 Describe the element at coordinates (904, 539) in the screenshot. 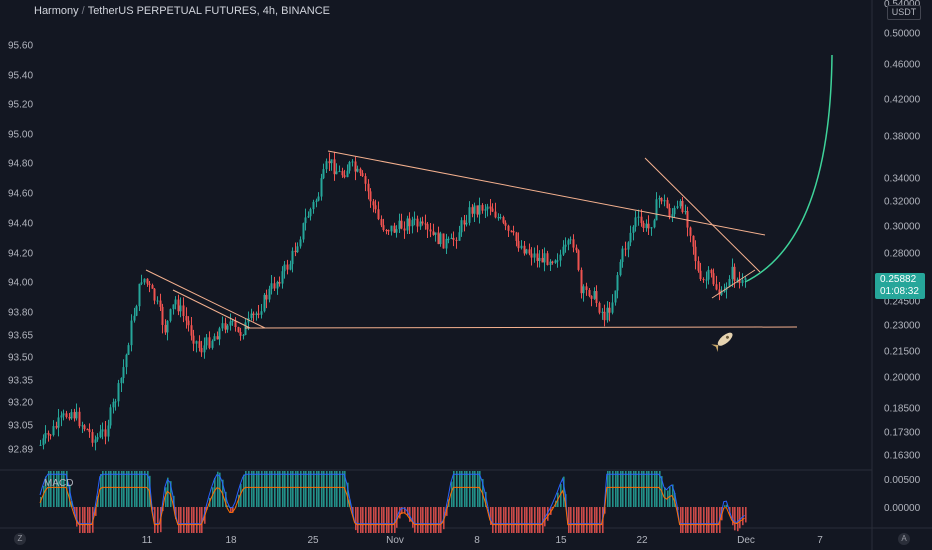

I see `auto-scale-button: A` at that location.